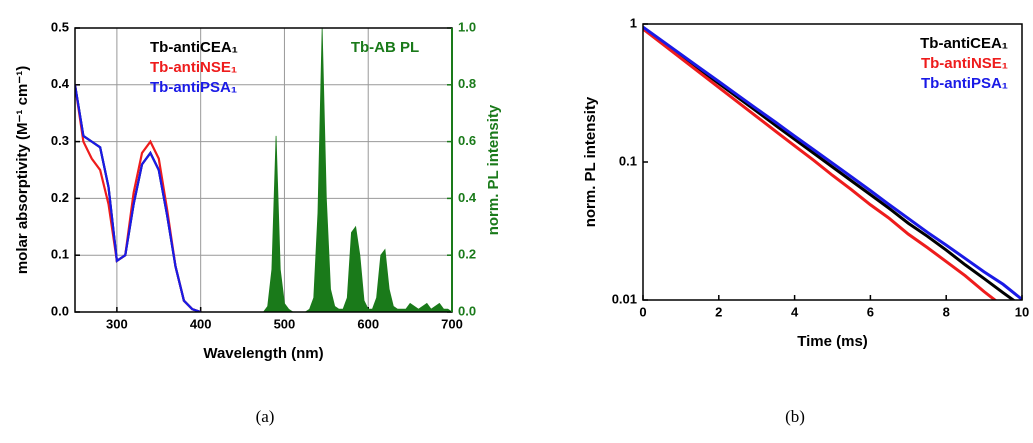 The image size is (1033, 443). I want to click on y-tick-label: 0.3, so click(60, 140).